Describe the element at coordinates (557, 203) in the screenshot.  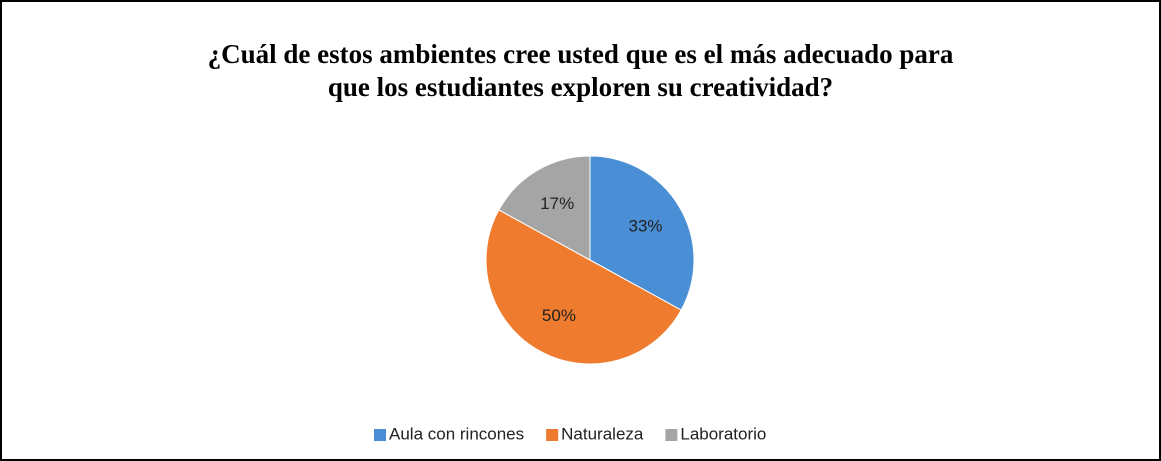
I see `data-label: 17%` at that location.